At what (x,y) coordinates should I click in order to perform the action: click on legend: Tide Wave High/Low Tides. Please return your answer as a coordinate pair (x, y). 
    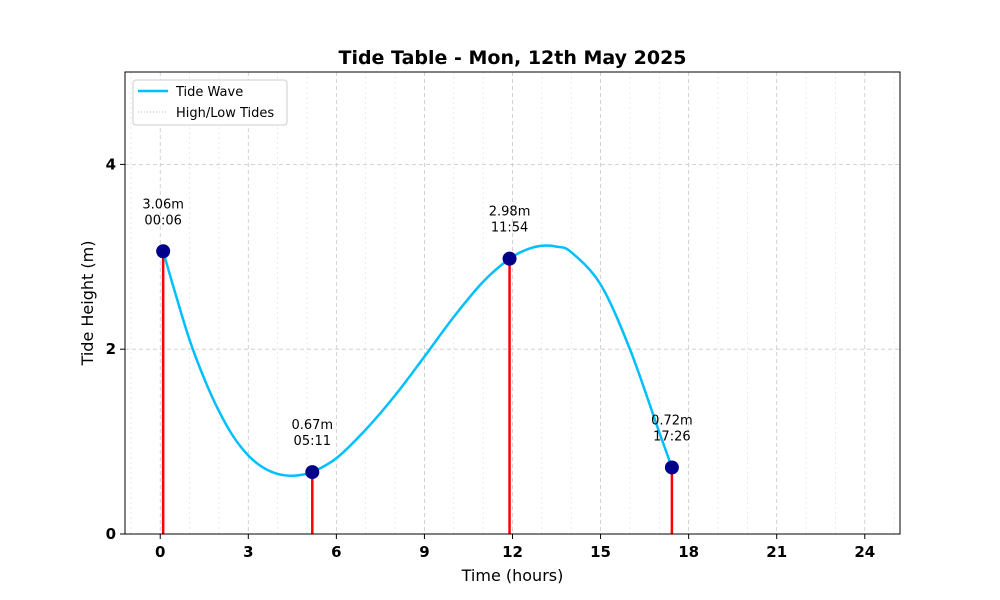
    Looking at the image, I should click on (210, 102).